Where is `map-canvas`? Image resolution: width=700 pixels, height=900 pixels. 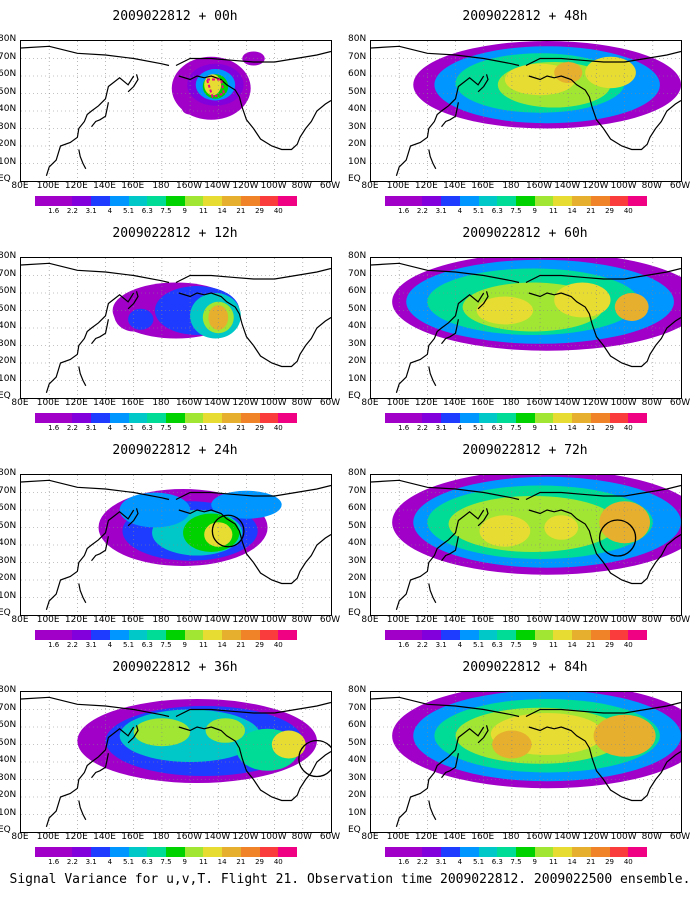
map-canvas is located at coordinates (526, 762).